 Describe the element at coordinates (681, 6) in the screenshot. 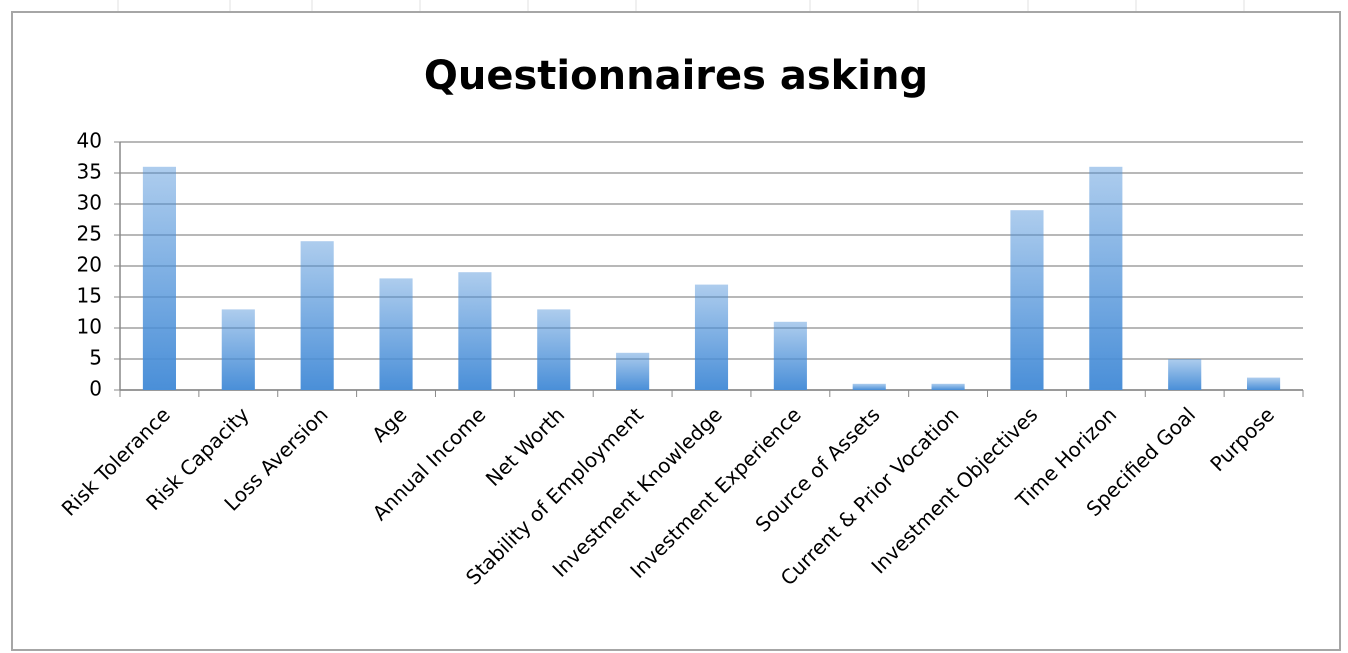

I see `sheet-grid` at that location.